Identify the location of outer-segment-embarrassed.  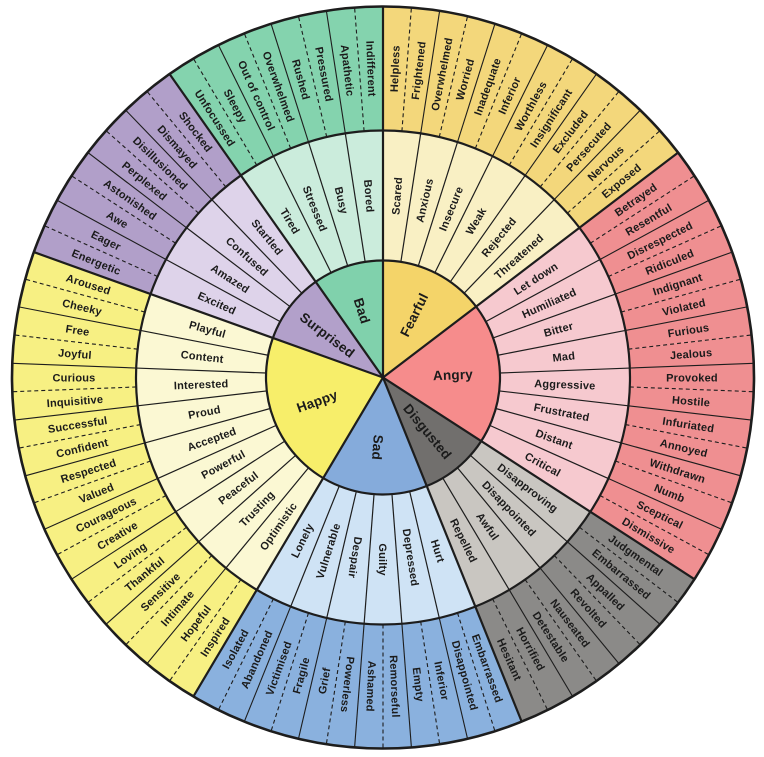
(623, 576).